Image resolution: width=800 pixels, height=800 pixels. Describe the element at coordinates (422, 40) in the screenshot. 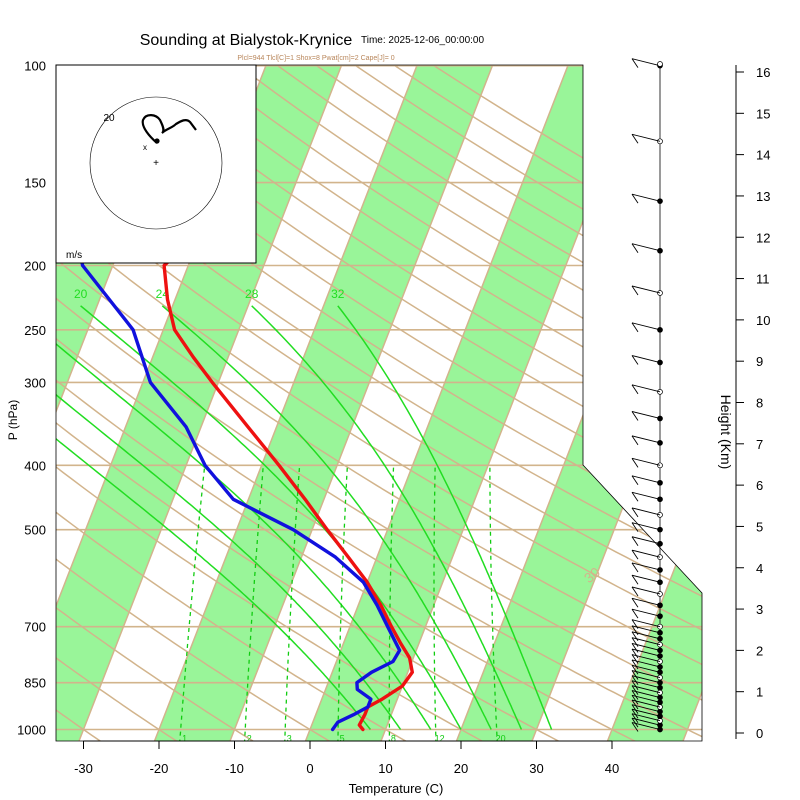

I see `chart-time: Time: 2025-12-06_00:00:00` at that location.